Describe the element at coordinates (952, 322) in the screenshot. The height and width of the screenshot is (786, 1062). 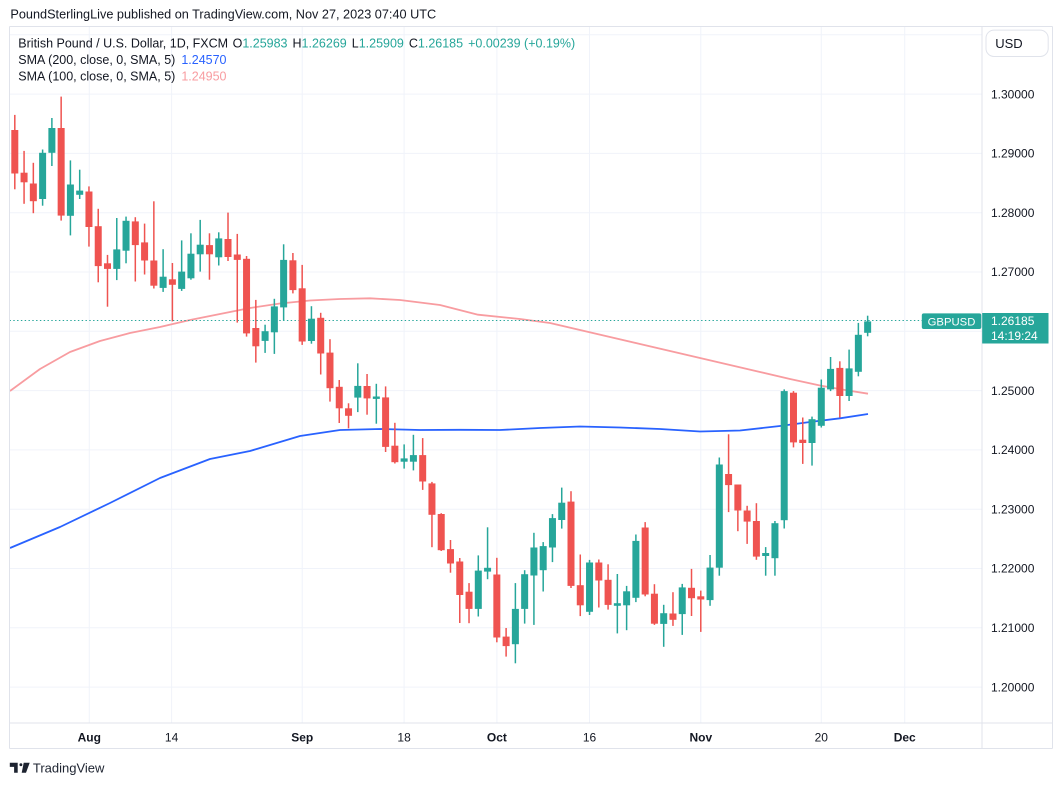
I see `svg-text: GBPUSD` at that location.